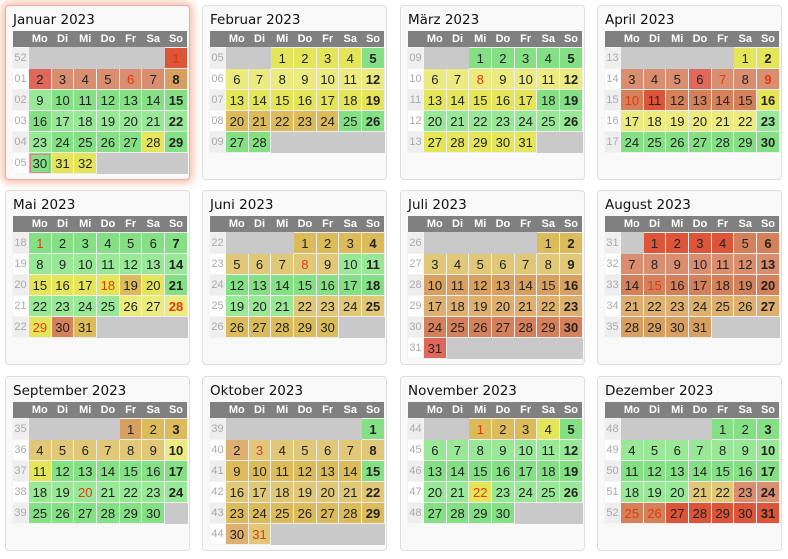  What do you see at coordinates (548, 79) in the screenshot?
I see `day-cell: 11` at bounding box center [548, 79].